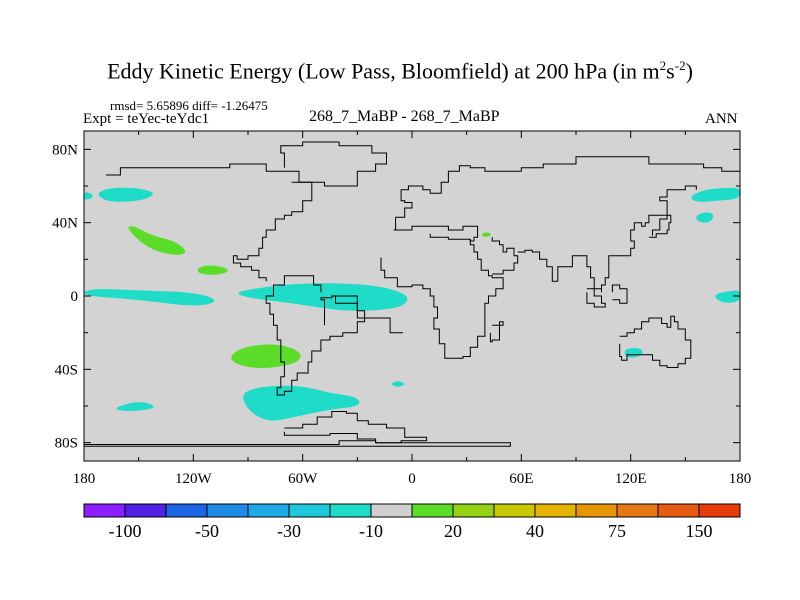  I want to click on y-tick-label: 80N, so click(65, 150).